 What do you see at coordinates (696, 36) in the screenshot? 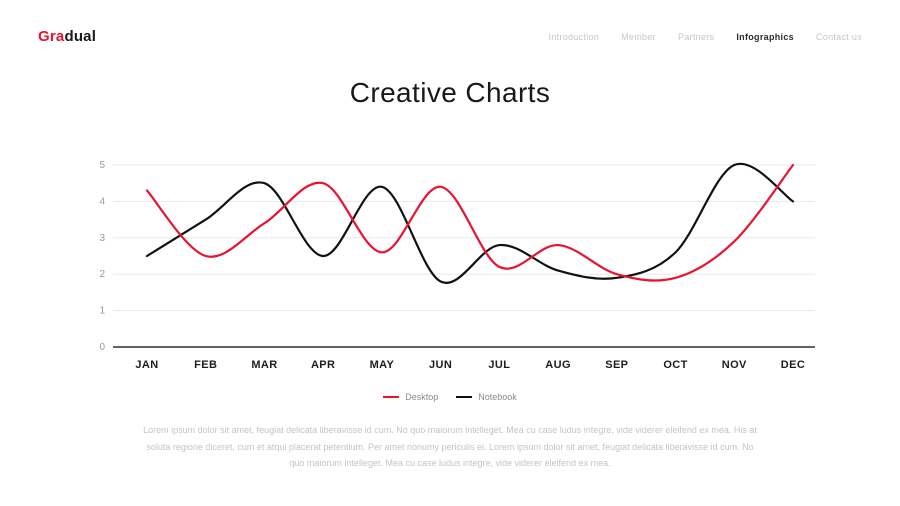
I see `nav-item-partners: Partners` at bounding box center [696, 36].